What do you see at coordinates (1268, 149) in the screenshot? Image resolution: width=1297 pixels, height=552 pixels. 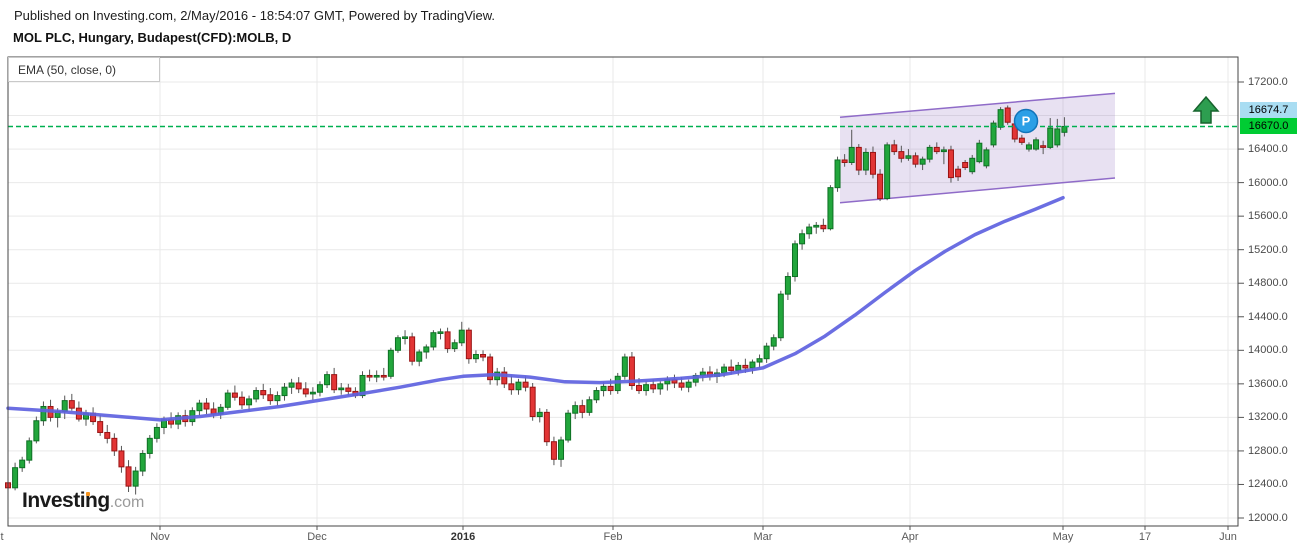 I see `price-axis-label: 16400.0` at bounding box center [1268, 149].